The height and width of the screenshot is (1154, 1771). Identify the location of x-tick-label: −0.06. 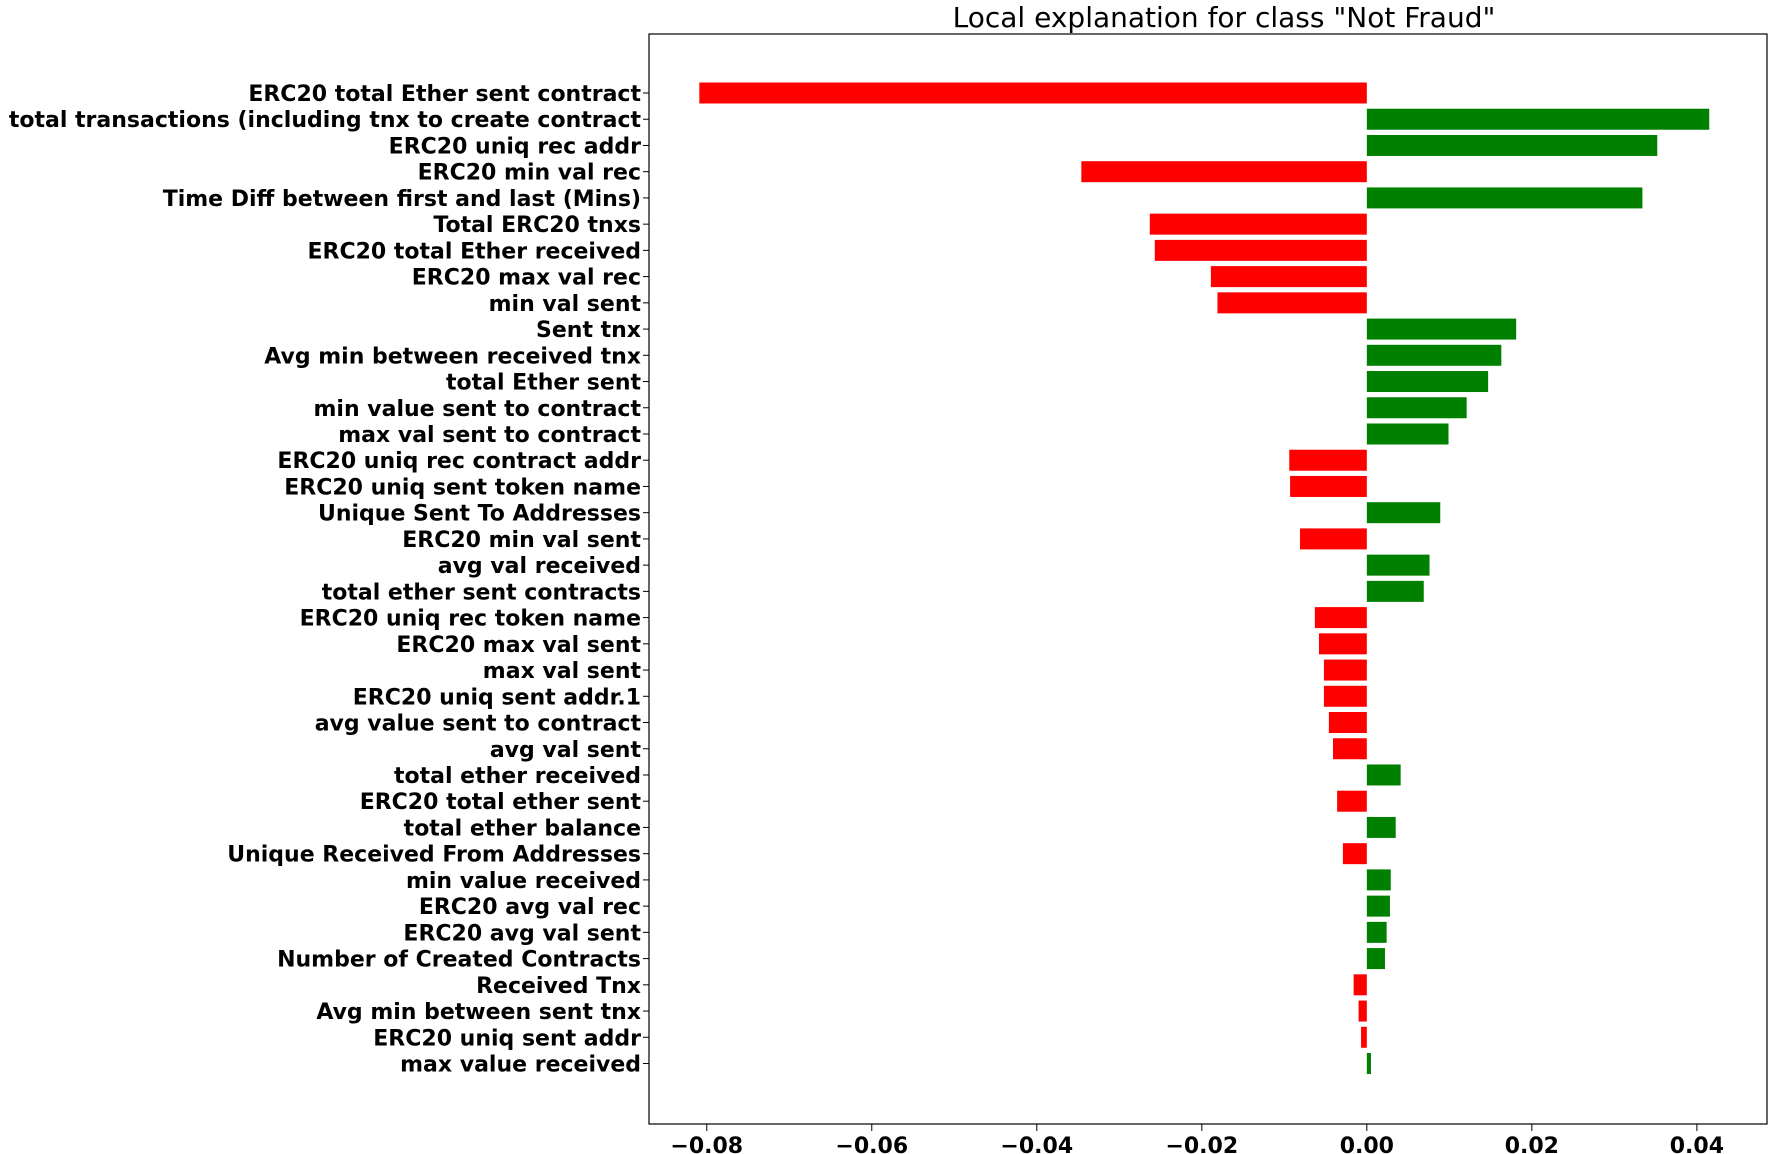
(871, 1144).